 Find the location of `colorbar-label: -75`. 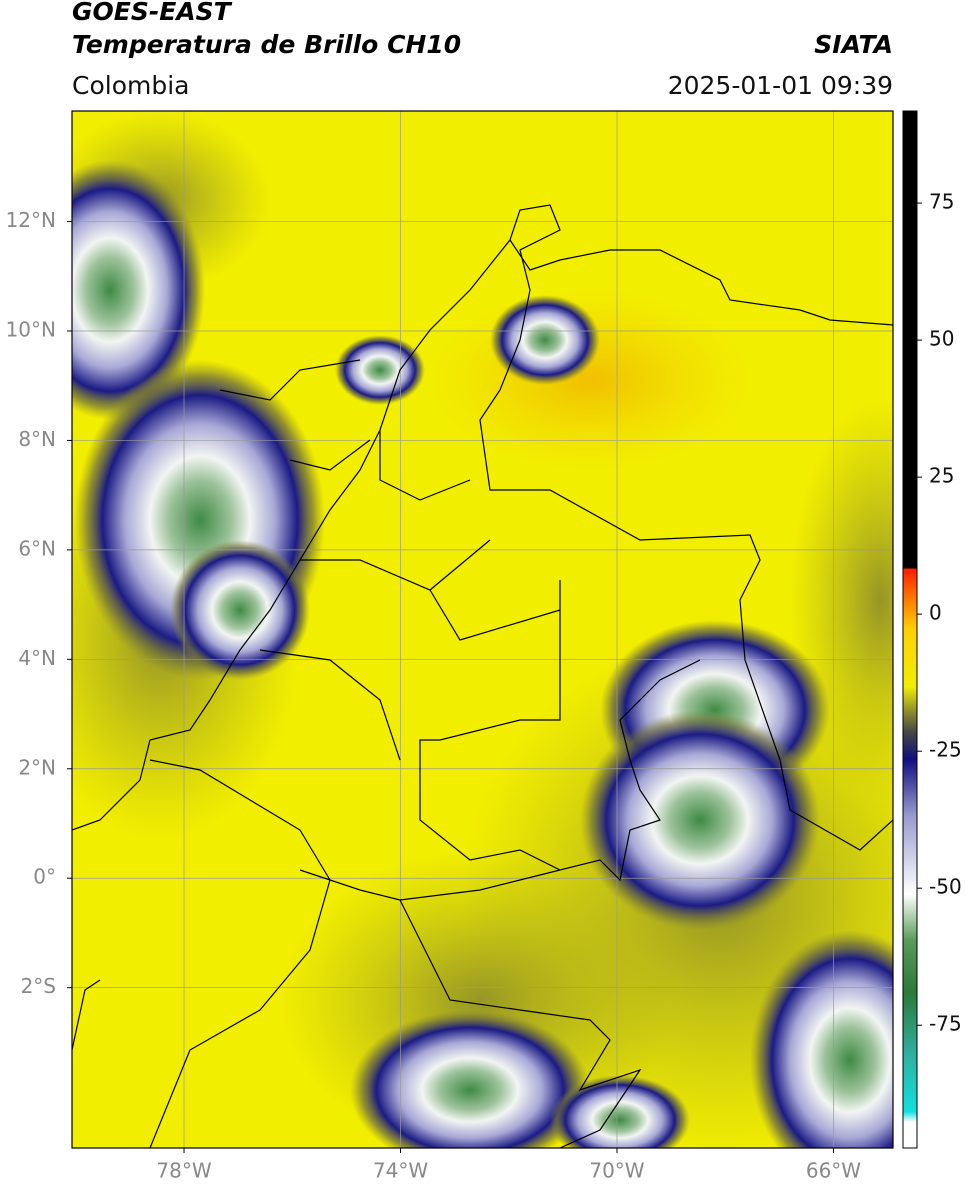

colorbar-label: -75 is located at coordinates (945, 1024).